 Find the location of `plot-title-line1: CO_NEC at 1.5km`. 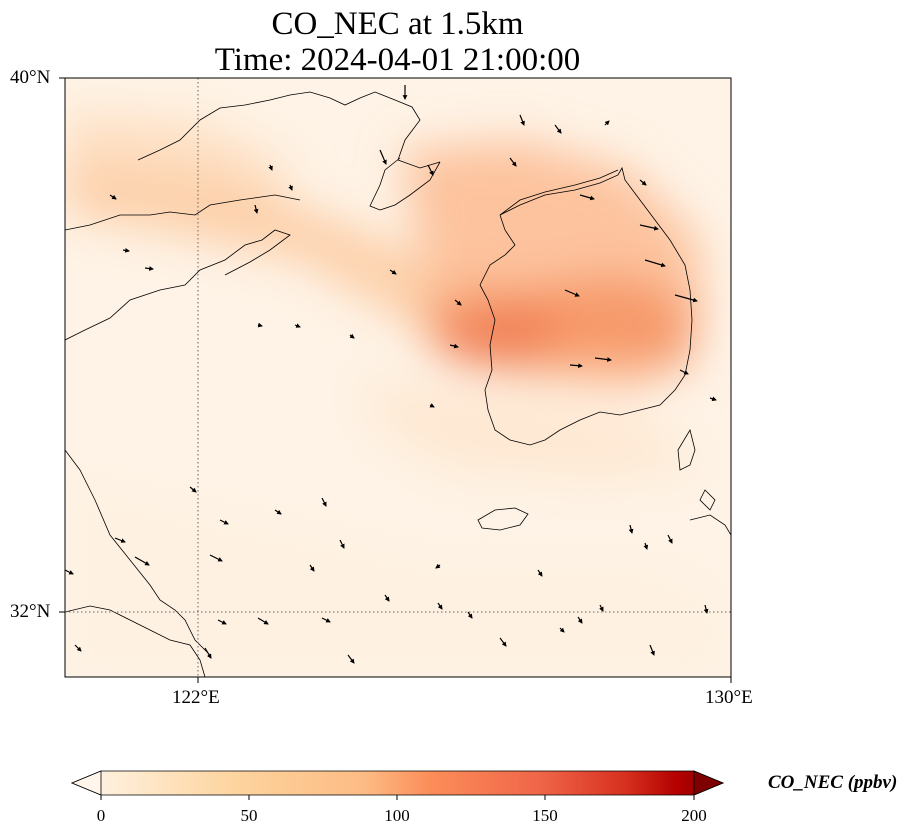

plot-title-line1: CO_NEC at 1.5km is located at coordinates (397, 24).